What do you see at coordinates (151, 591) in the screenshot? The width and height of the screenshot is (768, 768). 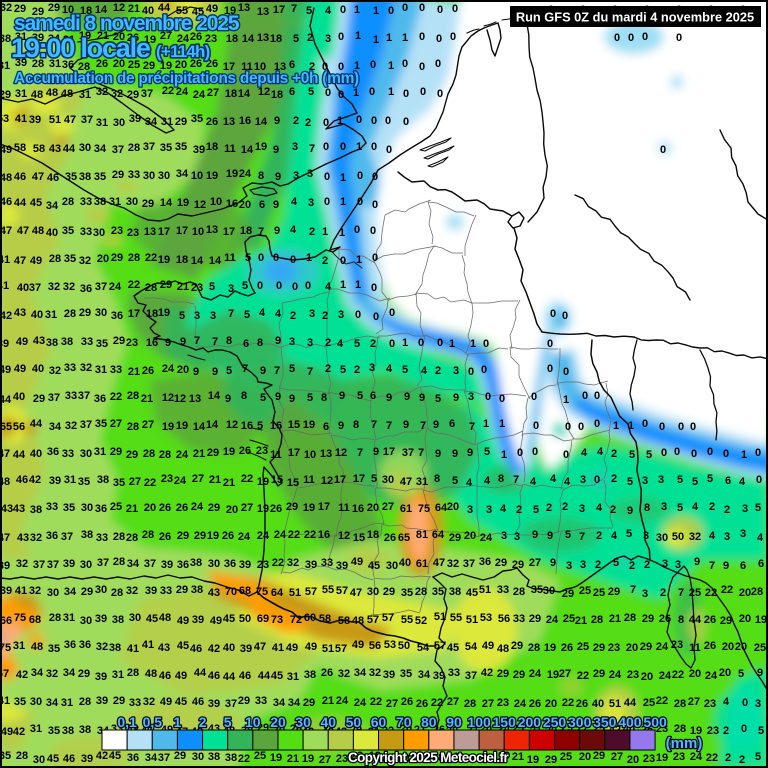 I see `svg-text: 39` at bounding box center [151, 591].